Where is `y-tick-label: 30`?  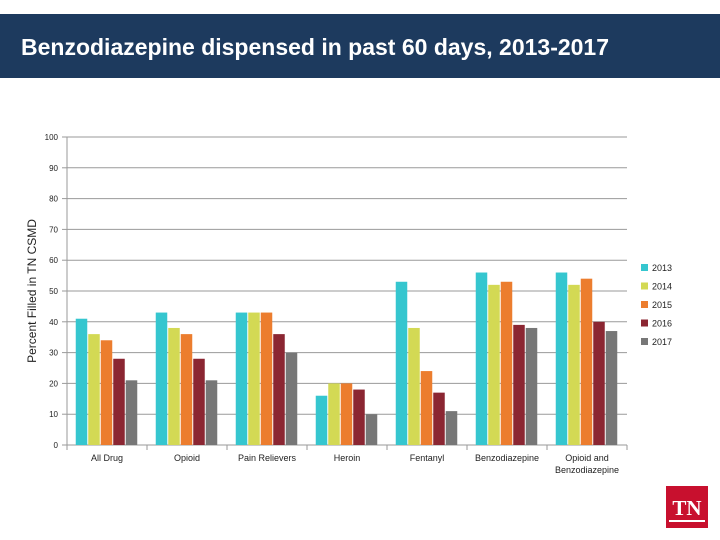
y-tick-label: 30 is located at coordinates (53, 353).